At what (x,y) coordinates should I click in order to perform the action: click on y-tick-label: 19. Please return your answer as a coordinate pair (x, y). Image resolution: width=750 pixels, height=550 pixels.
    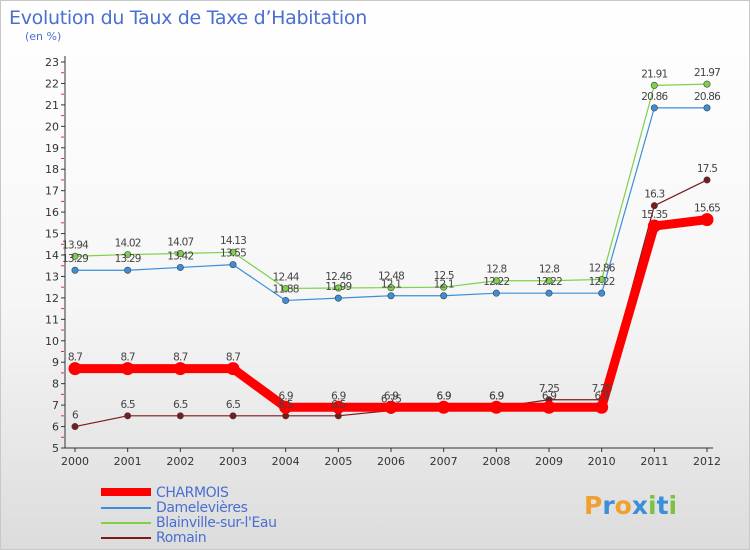
    Looking at the image, I should click on (52, 148).